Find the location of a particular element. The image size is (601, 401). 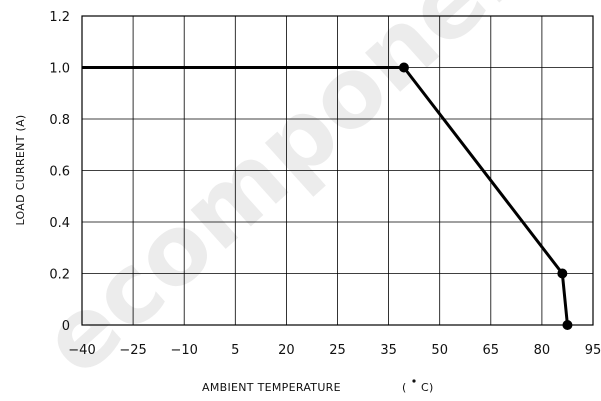

x-tick-label: 95 is located at coordinates (593, 350).